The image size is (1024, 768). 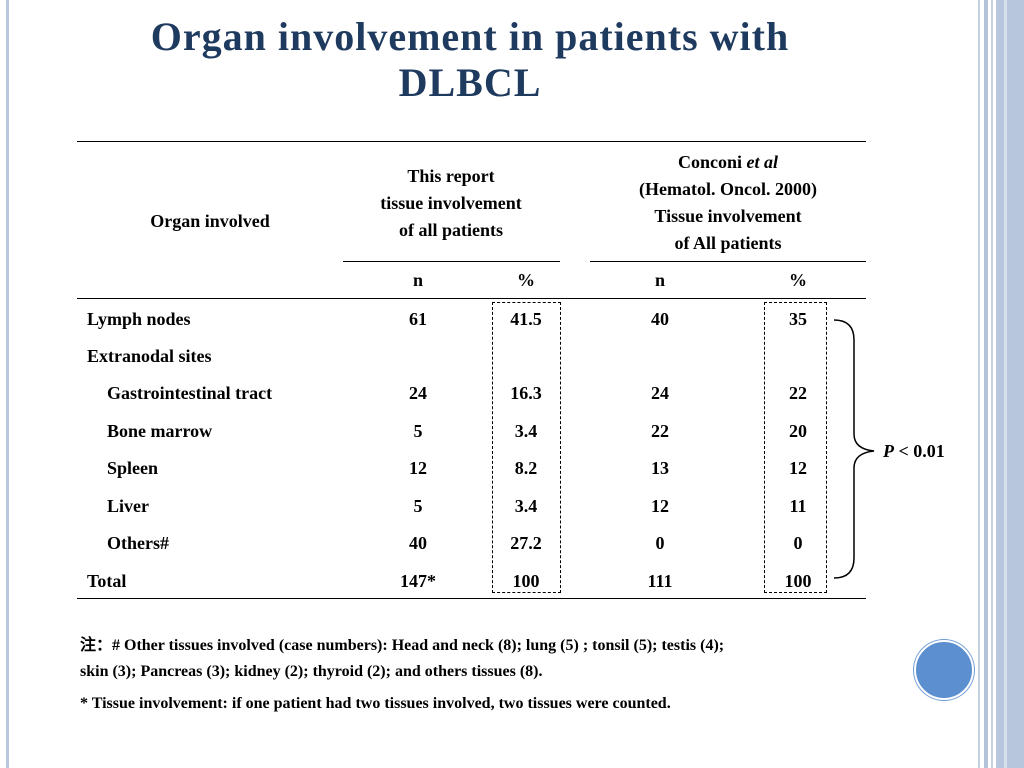 I want to click on cell-value: 111, so click(x=660, y=581).